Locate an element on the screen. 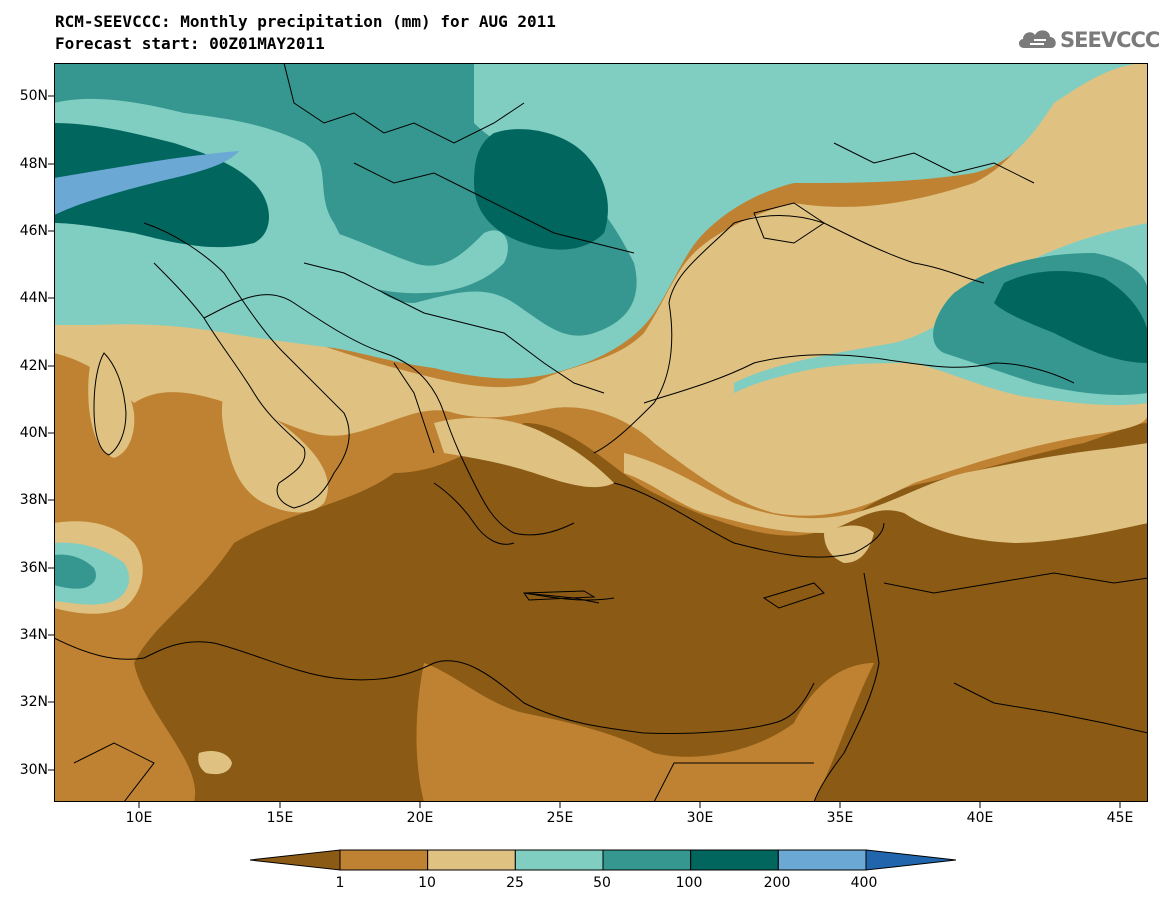  region-aegean is located at coordinates (524, 452).